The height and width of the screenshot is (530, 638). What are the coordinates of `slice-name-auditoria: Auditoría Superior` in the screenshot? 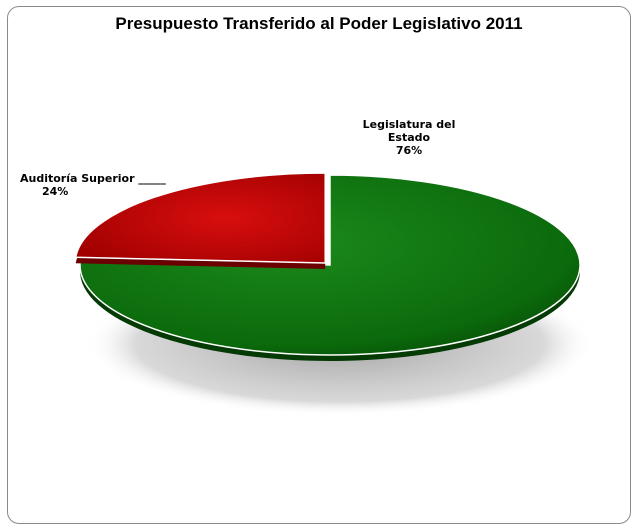 It's located at (77, 178).